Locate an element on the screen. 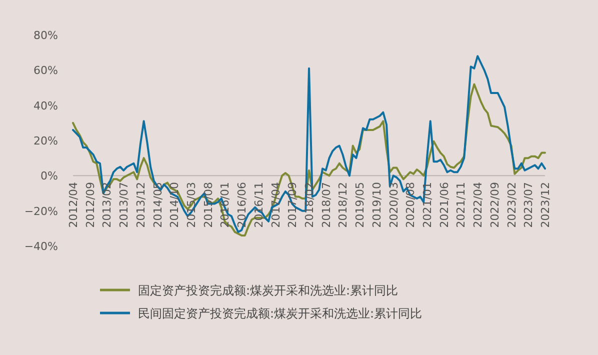 The width and height of the screenshot is (598, 355). x-tick-label: 2020/03 is located at coordinates (393, 205).